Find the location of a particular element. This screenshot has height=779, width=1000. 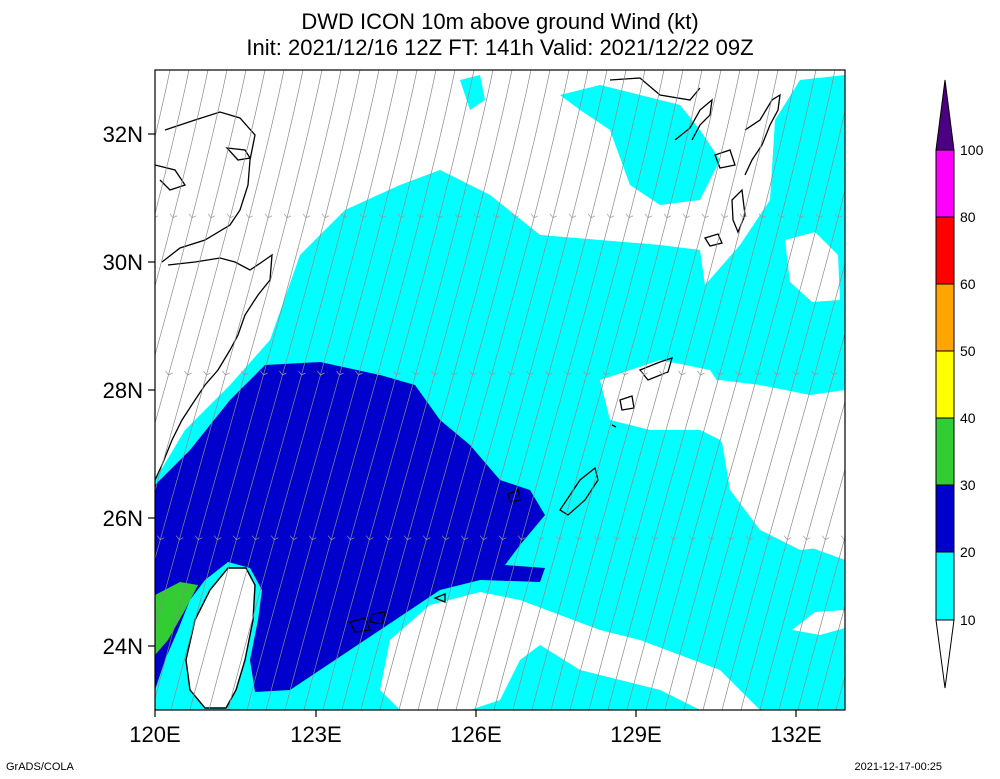

lat-tick-label: 24N is located at coordinates (123, 646).